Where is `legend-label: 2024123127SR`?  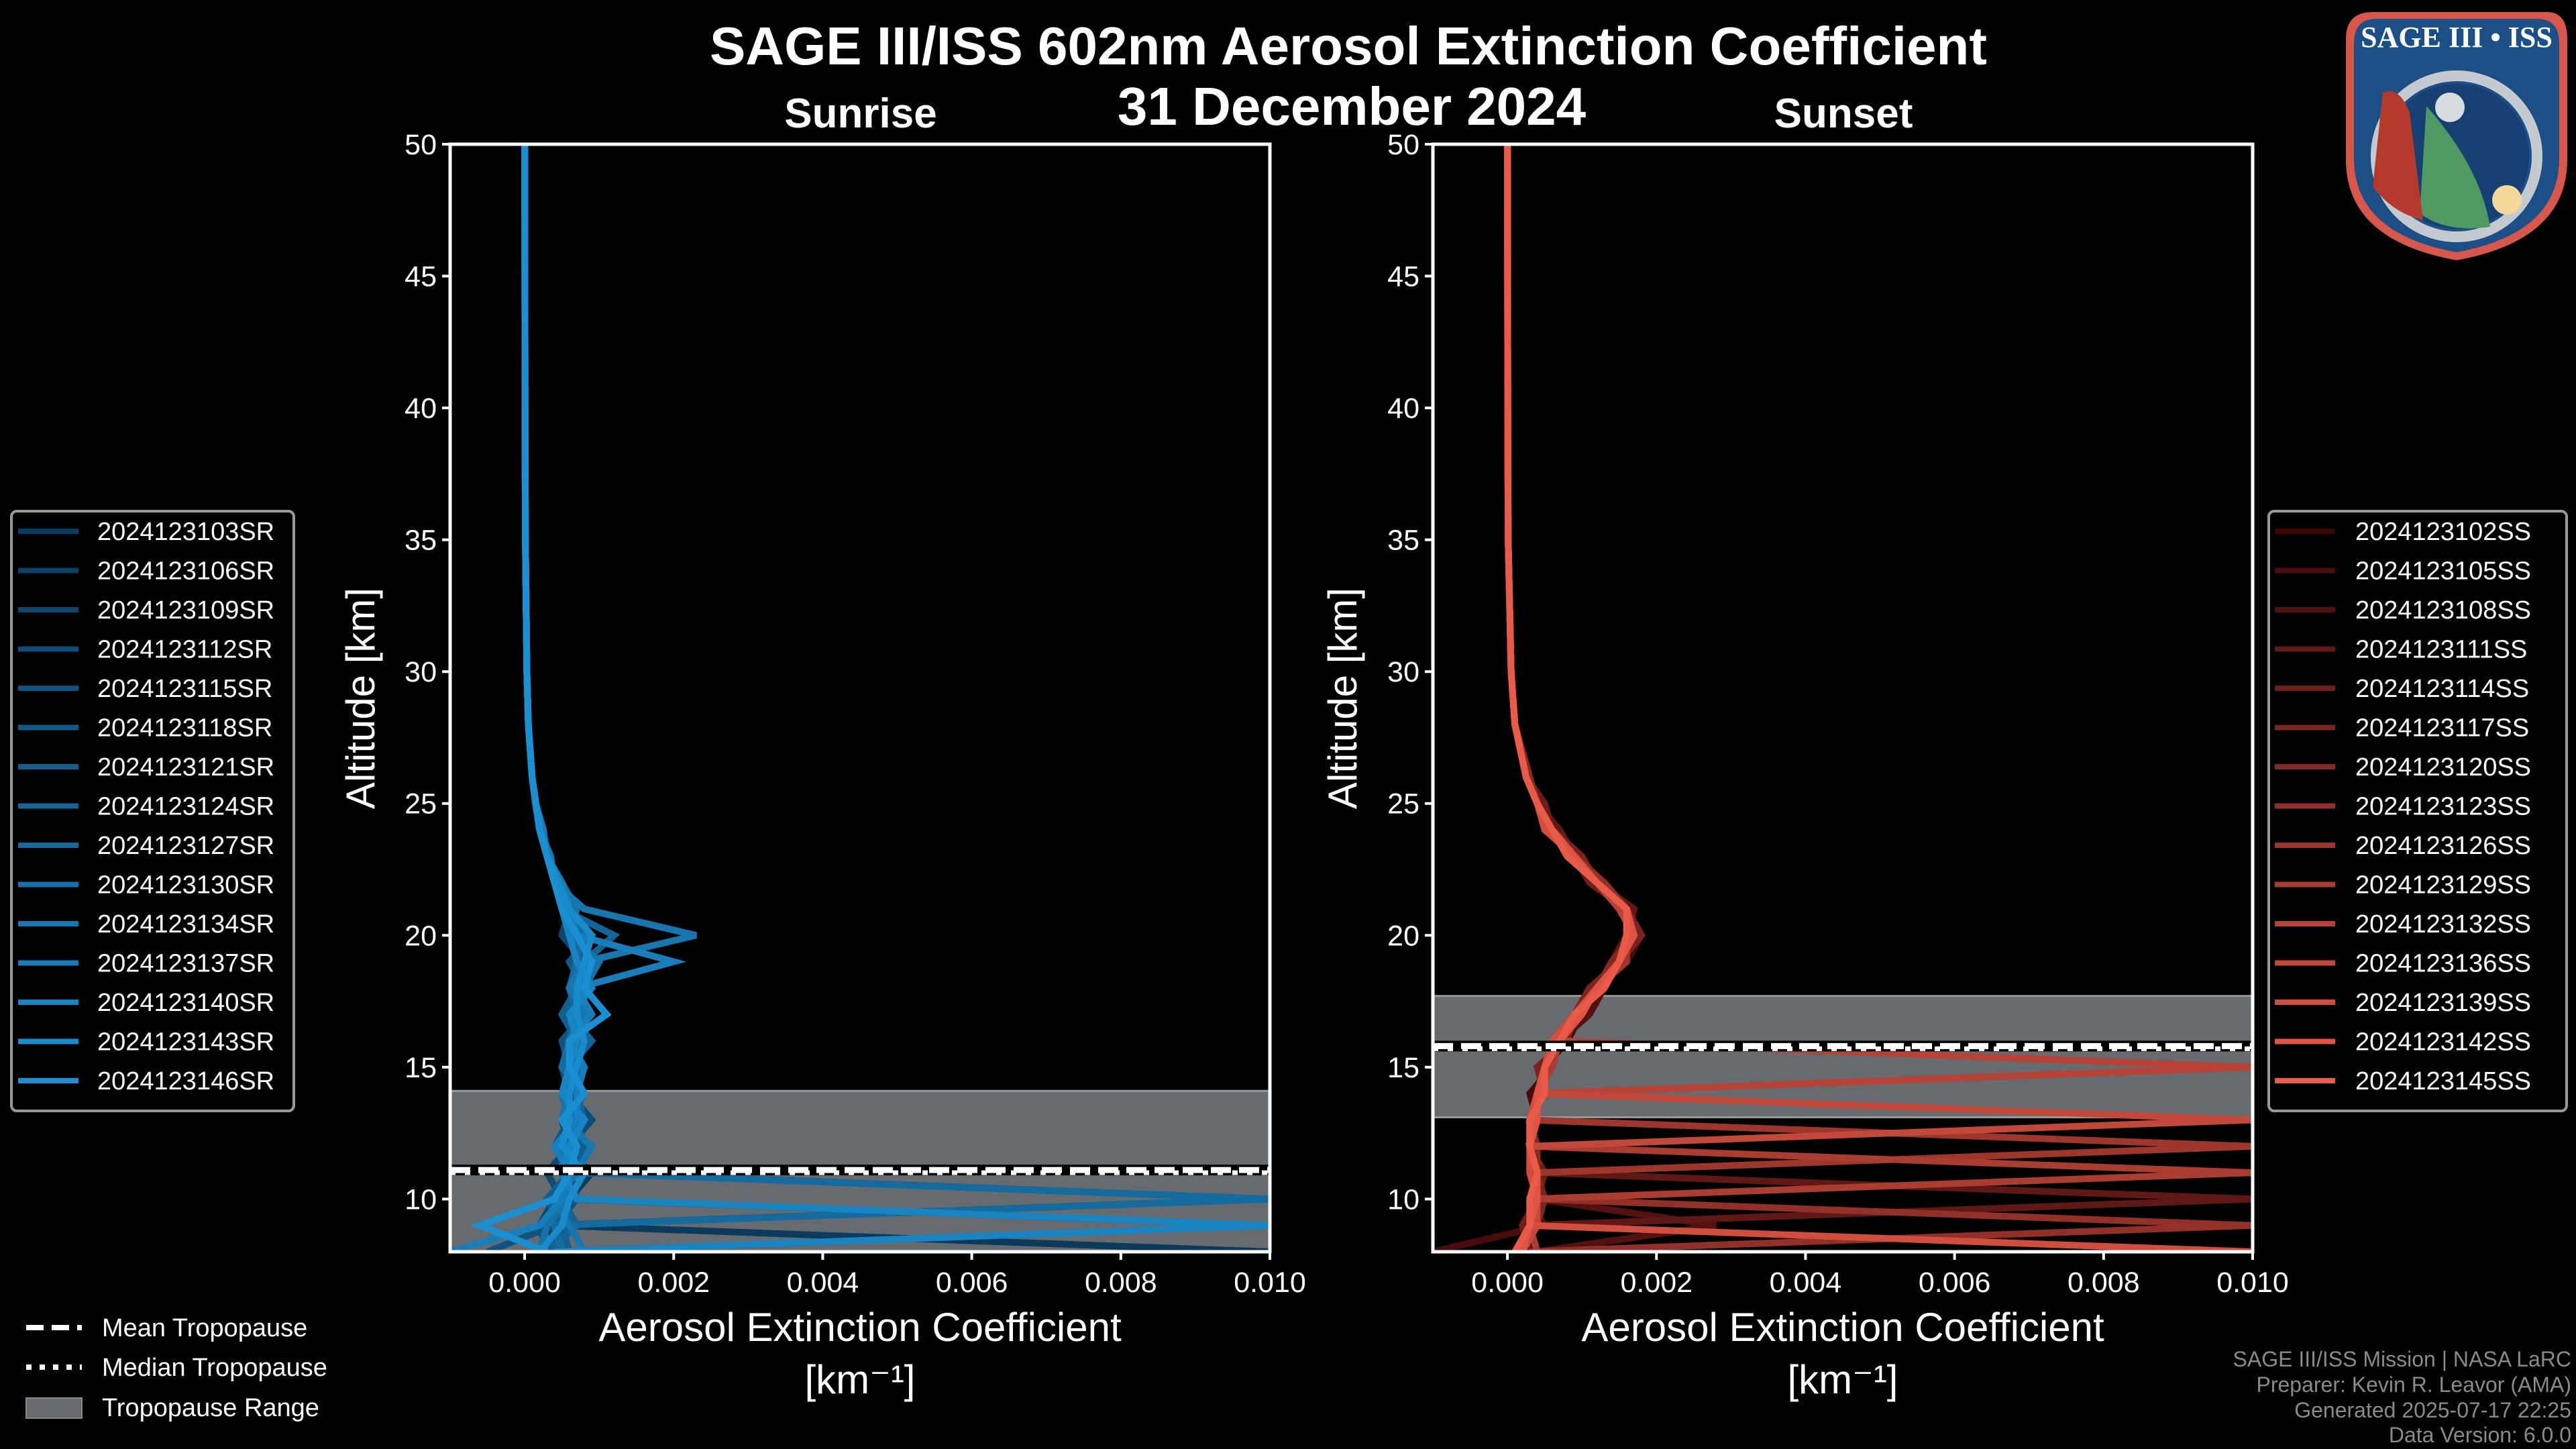 legend-label: 2024123127SR is located at coordinates (185, 846).